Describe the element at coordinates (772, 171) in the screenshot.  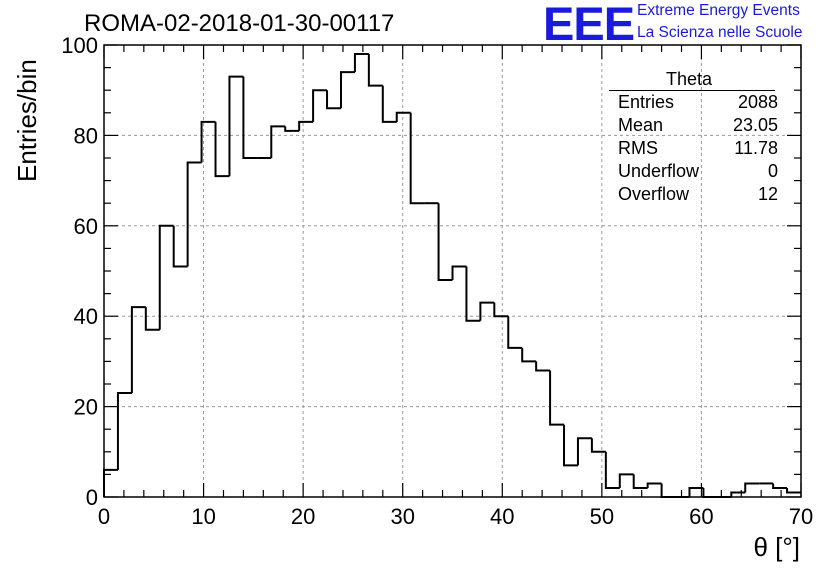
I see `stats-value: 0` at that location.